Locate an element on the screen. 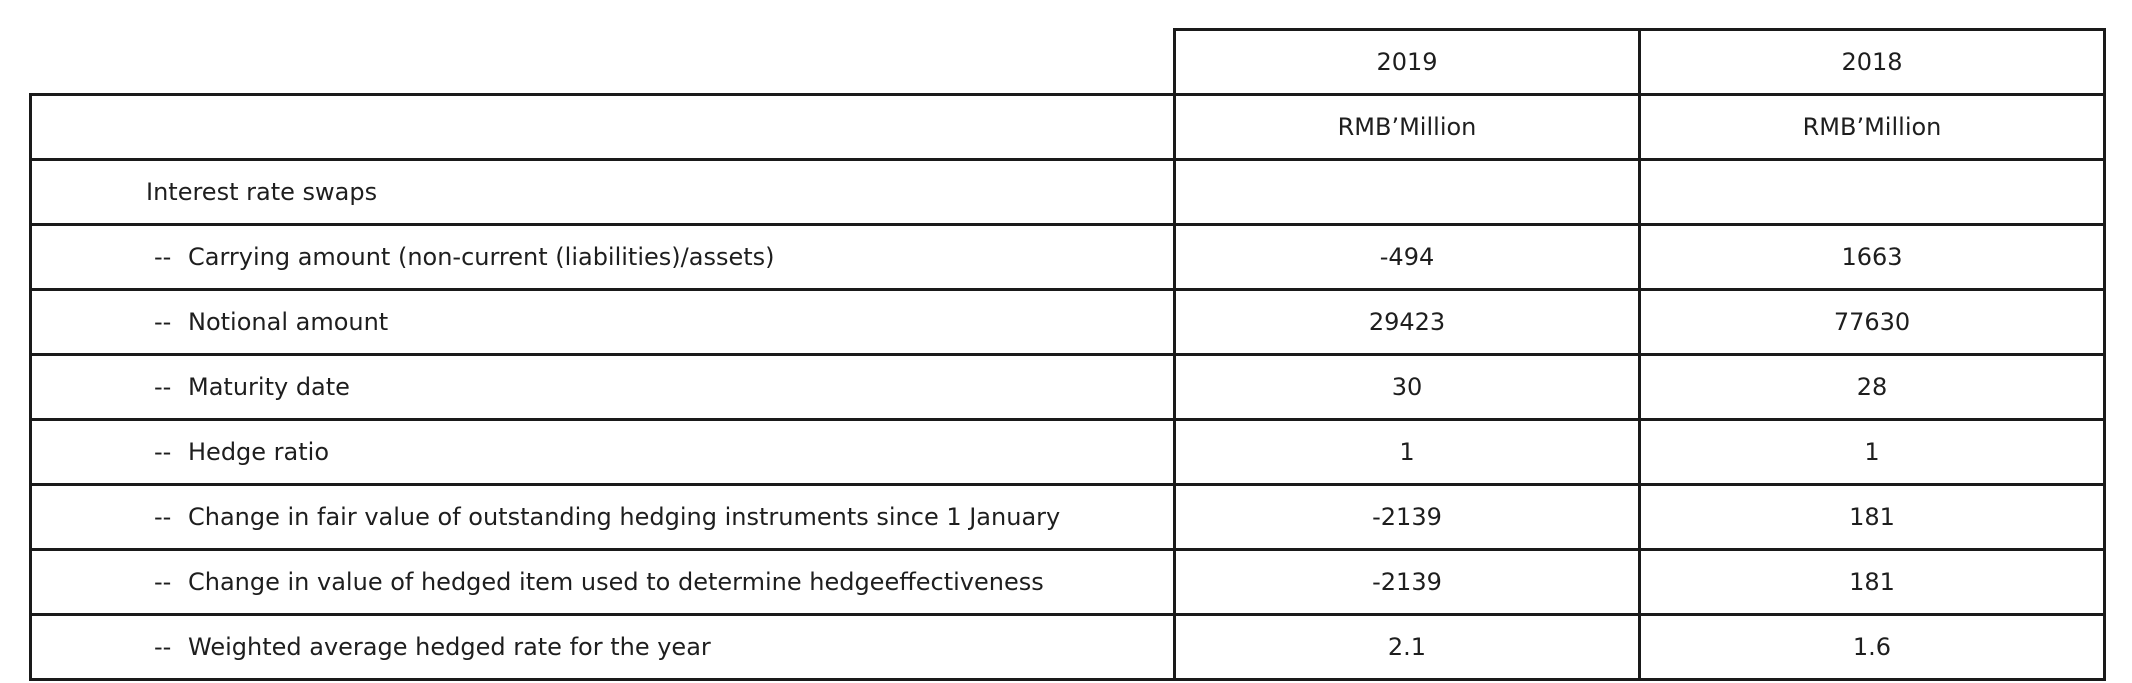 The width and height of the screenshot is (2132, 683). row-label: Hedge ratio is located at coordinates (259, 452).